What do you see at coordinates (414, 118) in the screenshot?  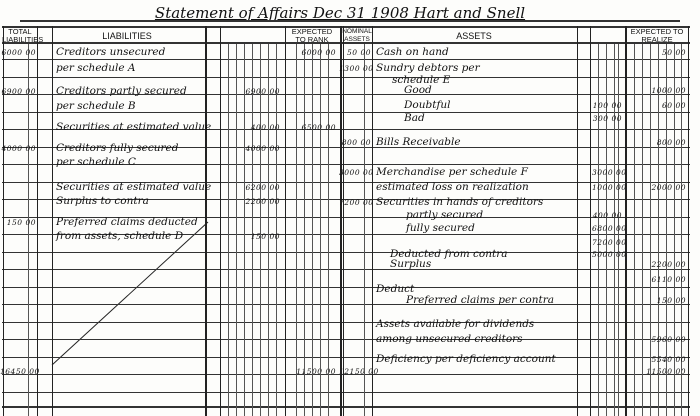 I see `asset-description: Bad` at bounding box center [414, 118].